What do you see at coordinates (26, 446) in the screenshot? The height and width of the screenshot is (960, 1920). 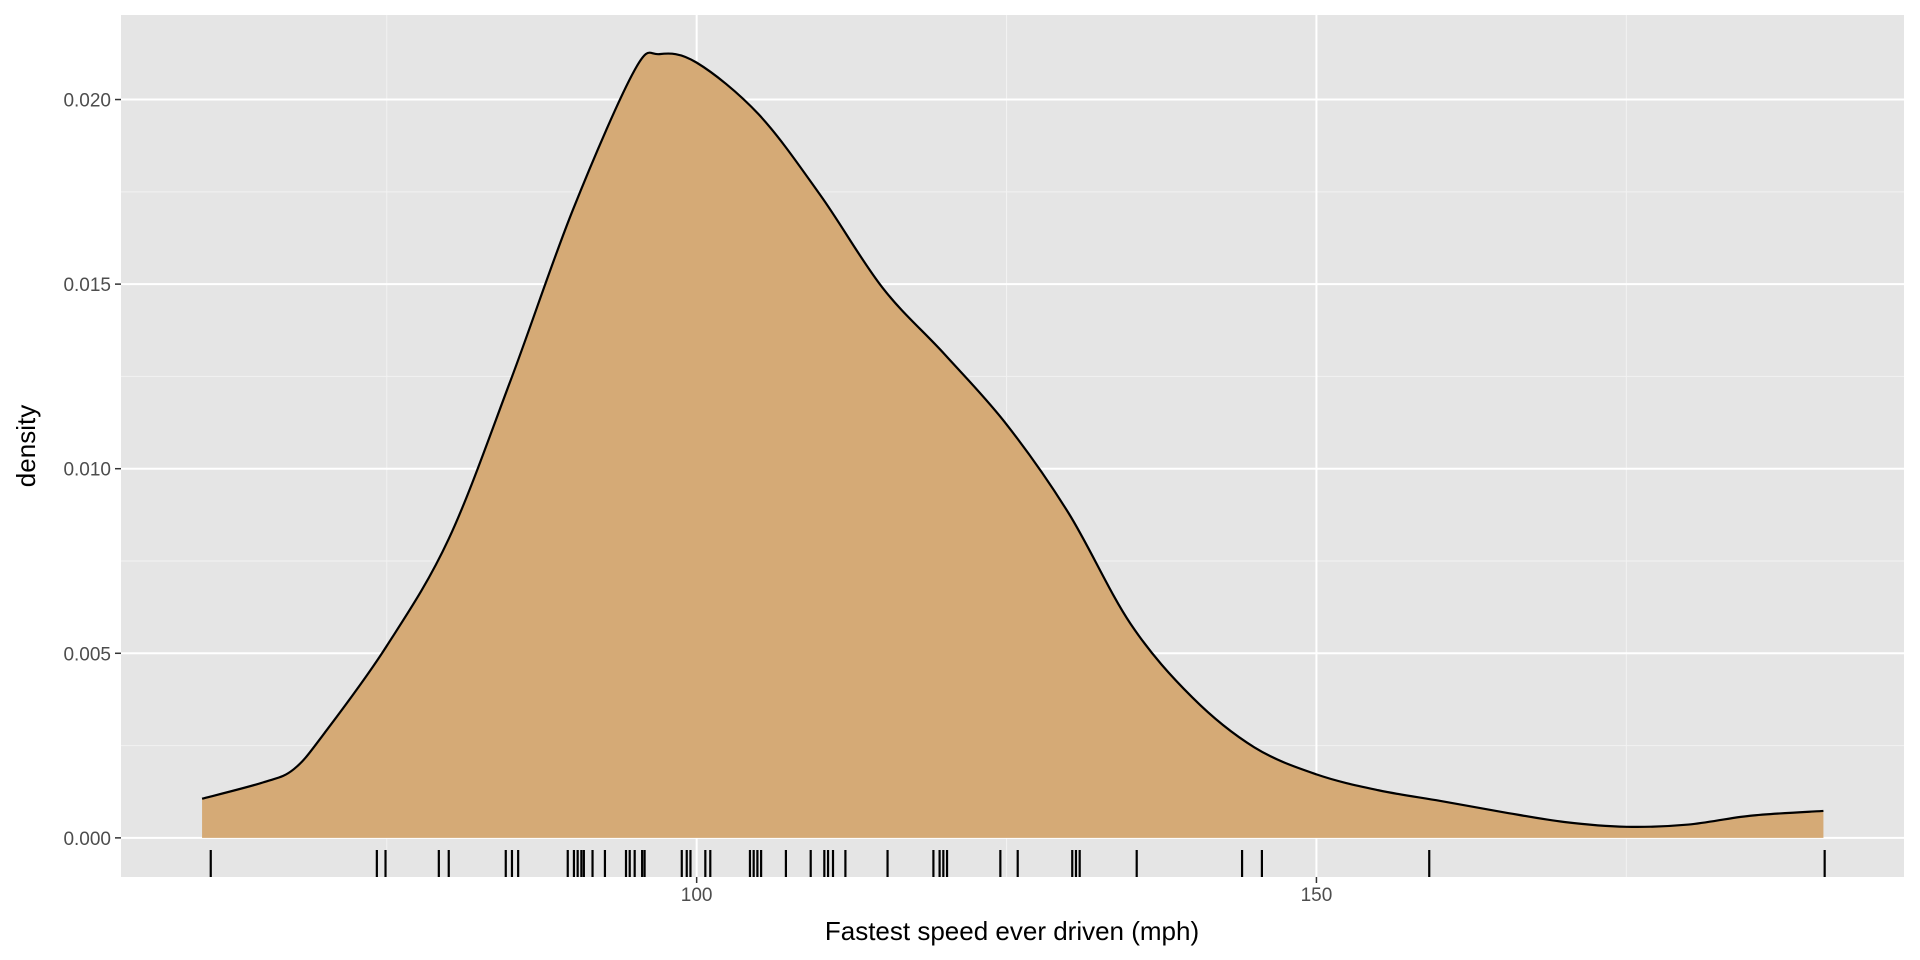 I see `y-axis-title: density` at bounding box center [26, 446].